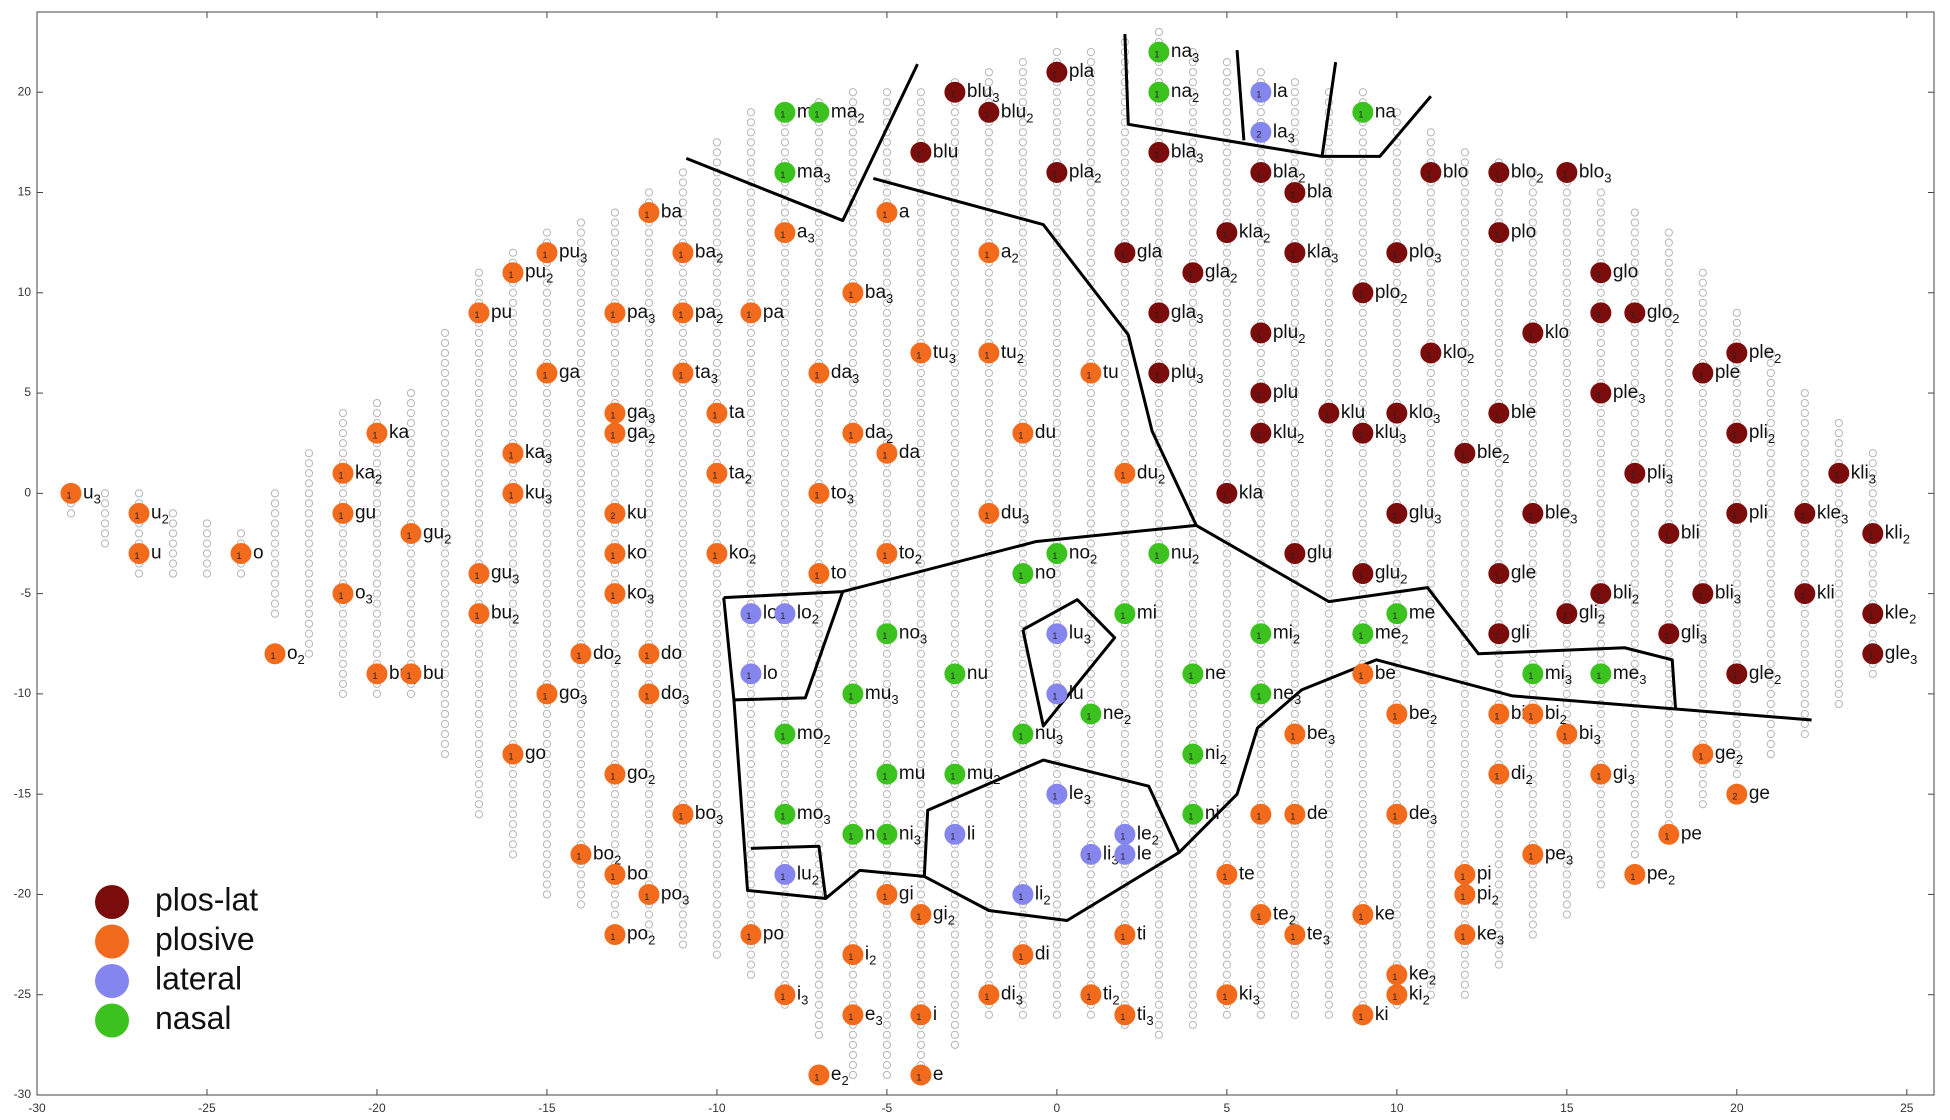 The width and height of the screenshot is (1950, 1120). Describe the element at coordinates (1142, 934) in the screenshot. I see `point-label-text: ti` at that location.